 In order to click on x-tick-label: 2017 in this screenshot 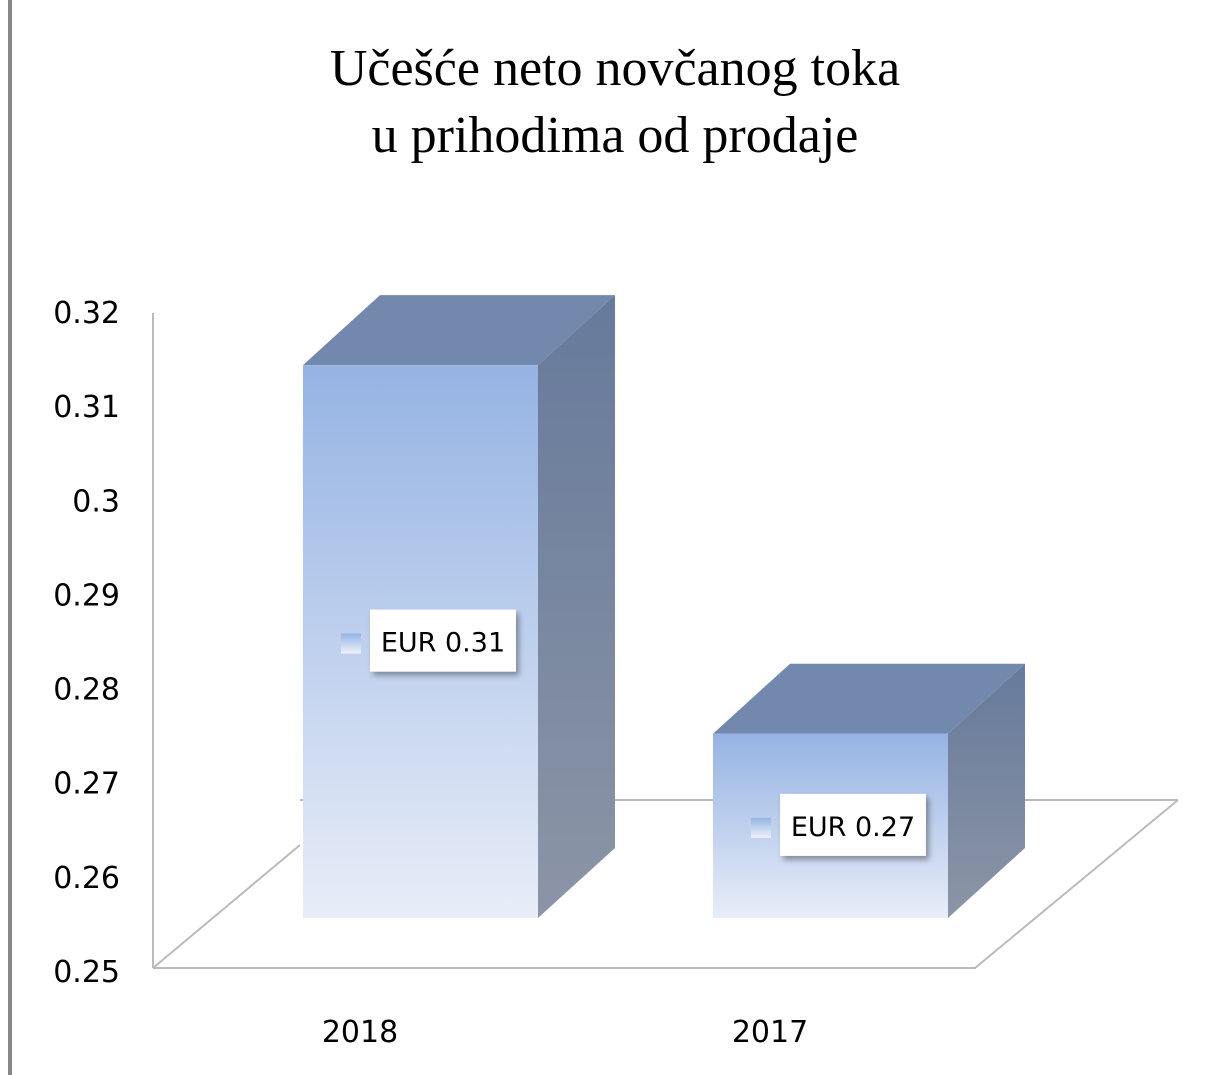, I will do `click(770, 1032)`.